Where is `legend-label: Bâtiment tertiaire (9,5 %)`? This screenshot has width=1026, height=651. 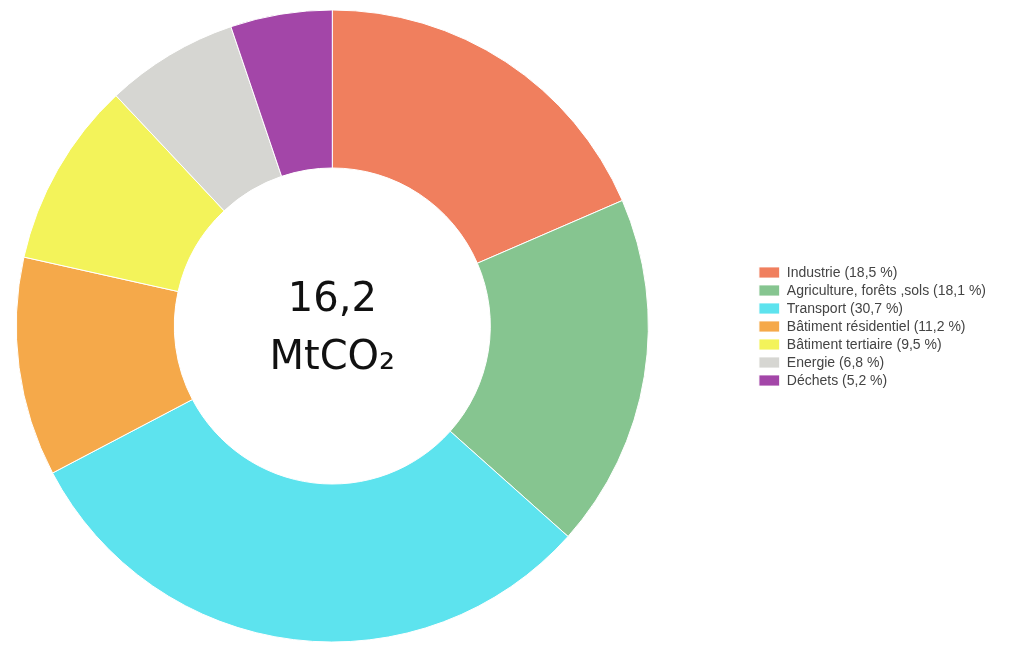 legend-label: Bâtiment tertiaire (9,5 %) is located at coordinates (864, 343).